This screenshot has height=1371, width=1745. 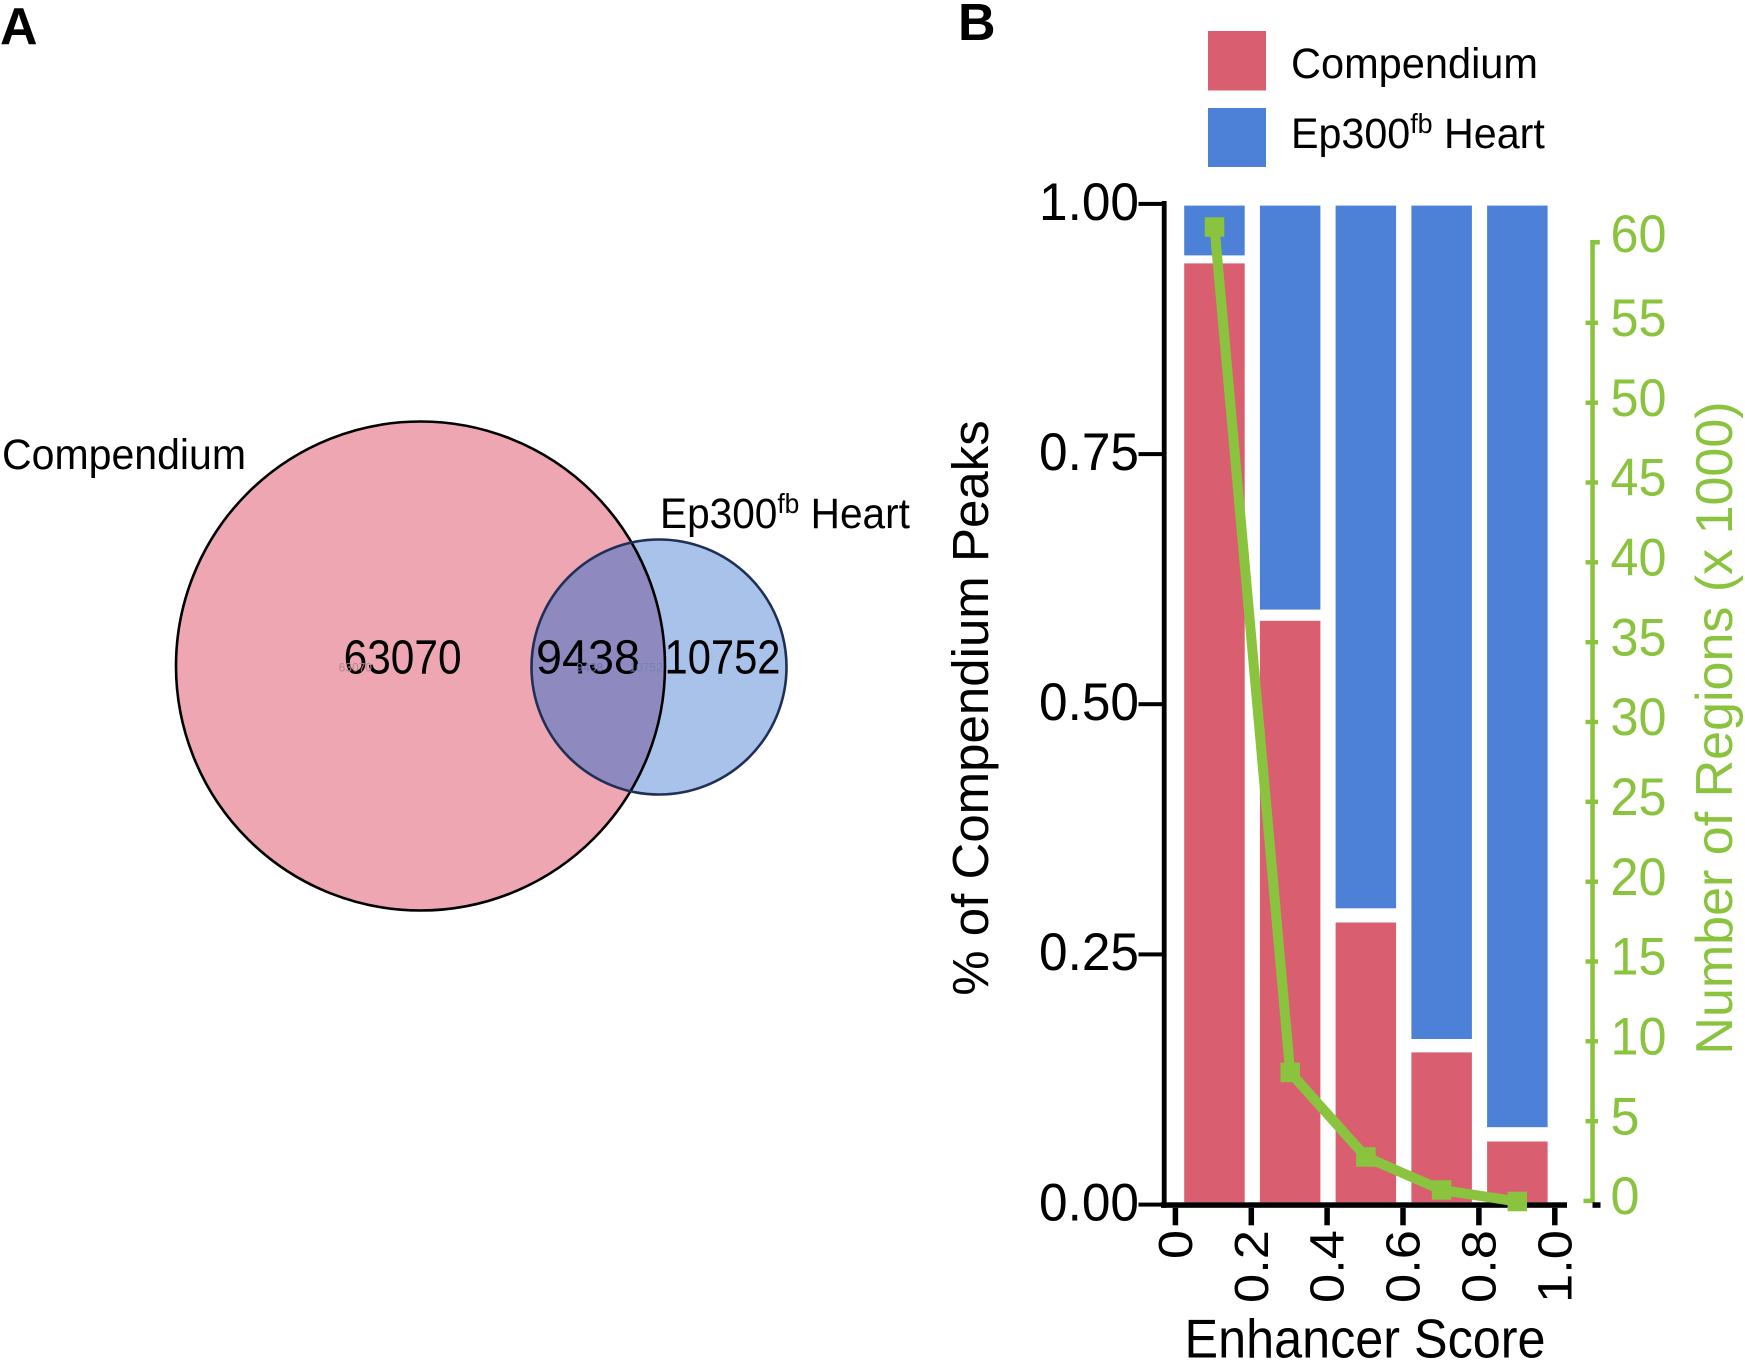 I want to click on svg-text: A, so click(x=19, y=28).